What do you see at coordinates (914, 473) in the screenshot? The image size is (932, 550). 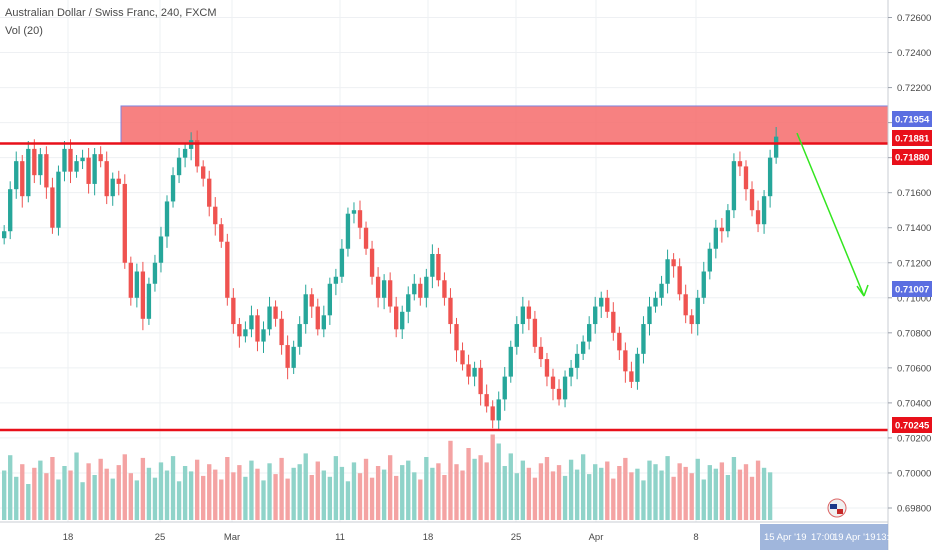 I see `price-tick-label: 0.70000` at bounding box center [914, 473].